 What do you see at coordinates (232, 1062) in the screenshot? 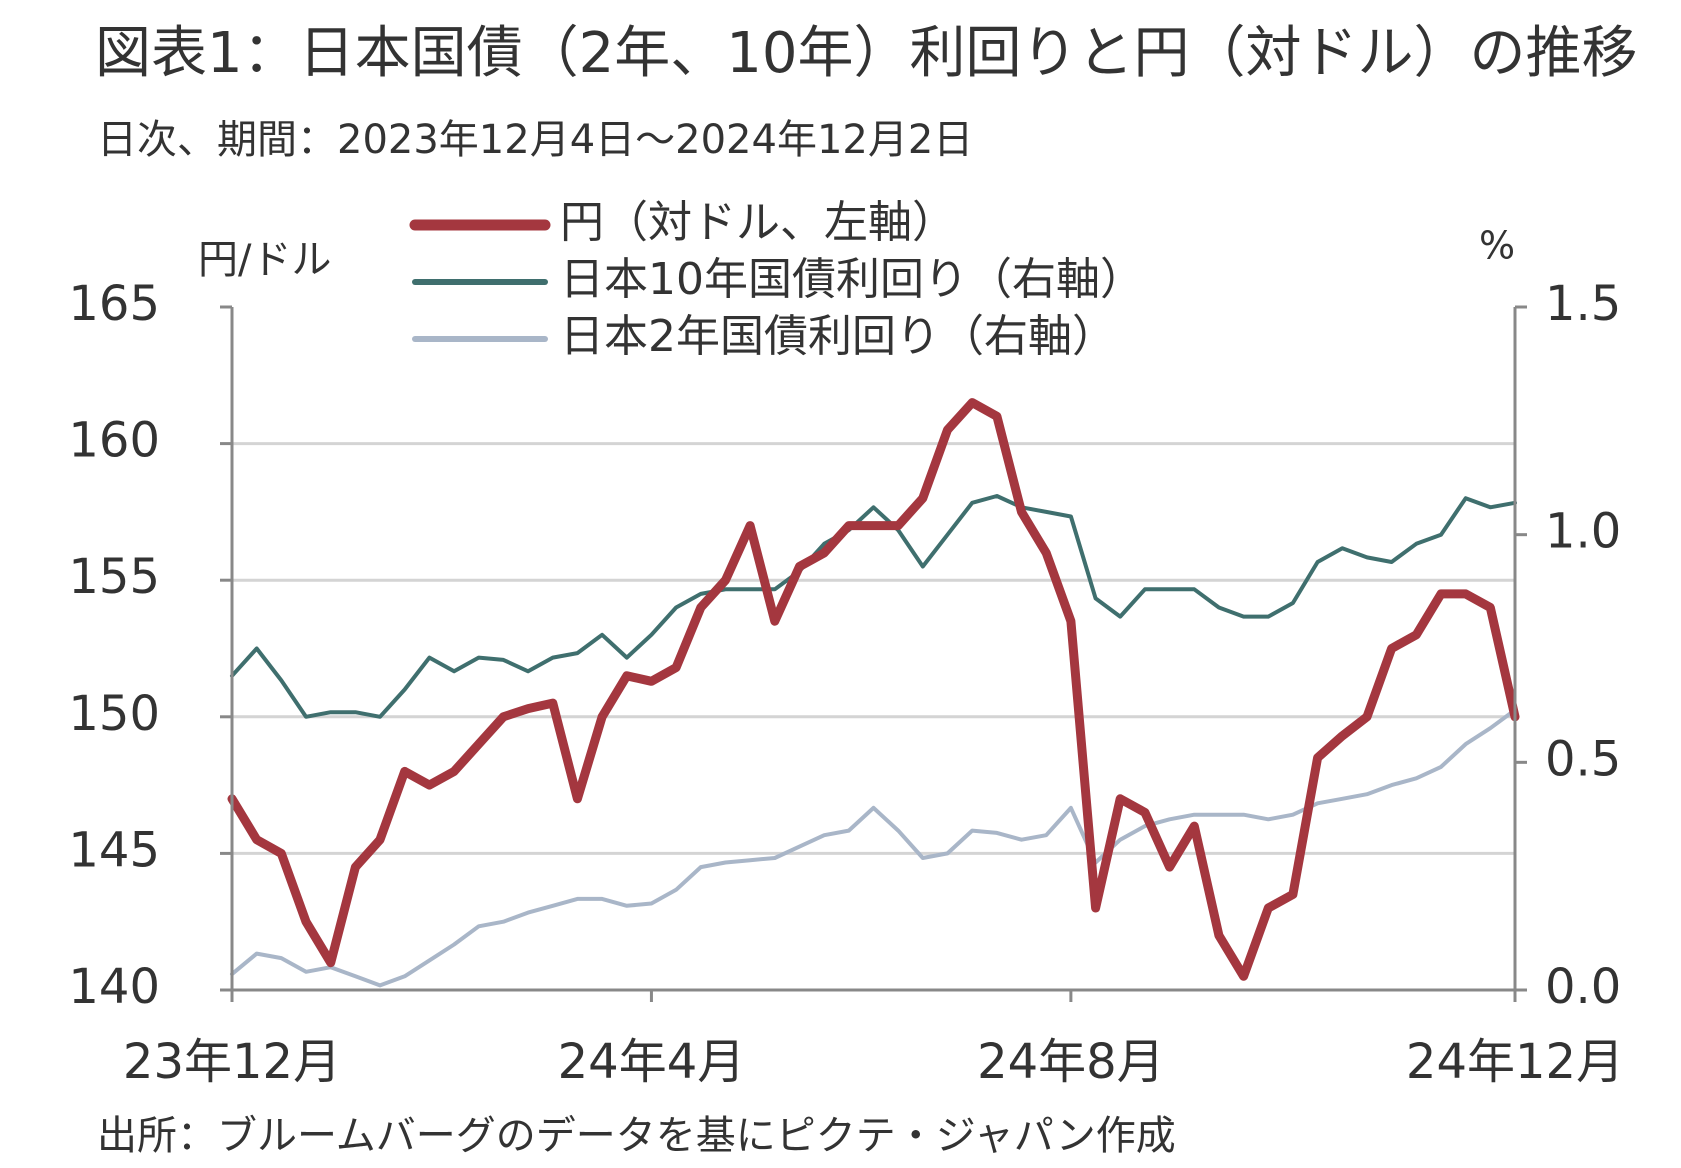
I see `x-tick-label: 23年12月` at bounding box center [232, 1062].